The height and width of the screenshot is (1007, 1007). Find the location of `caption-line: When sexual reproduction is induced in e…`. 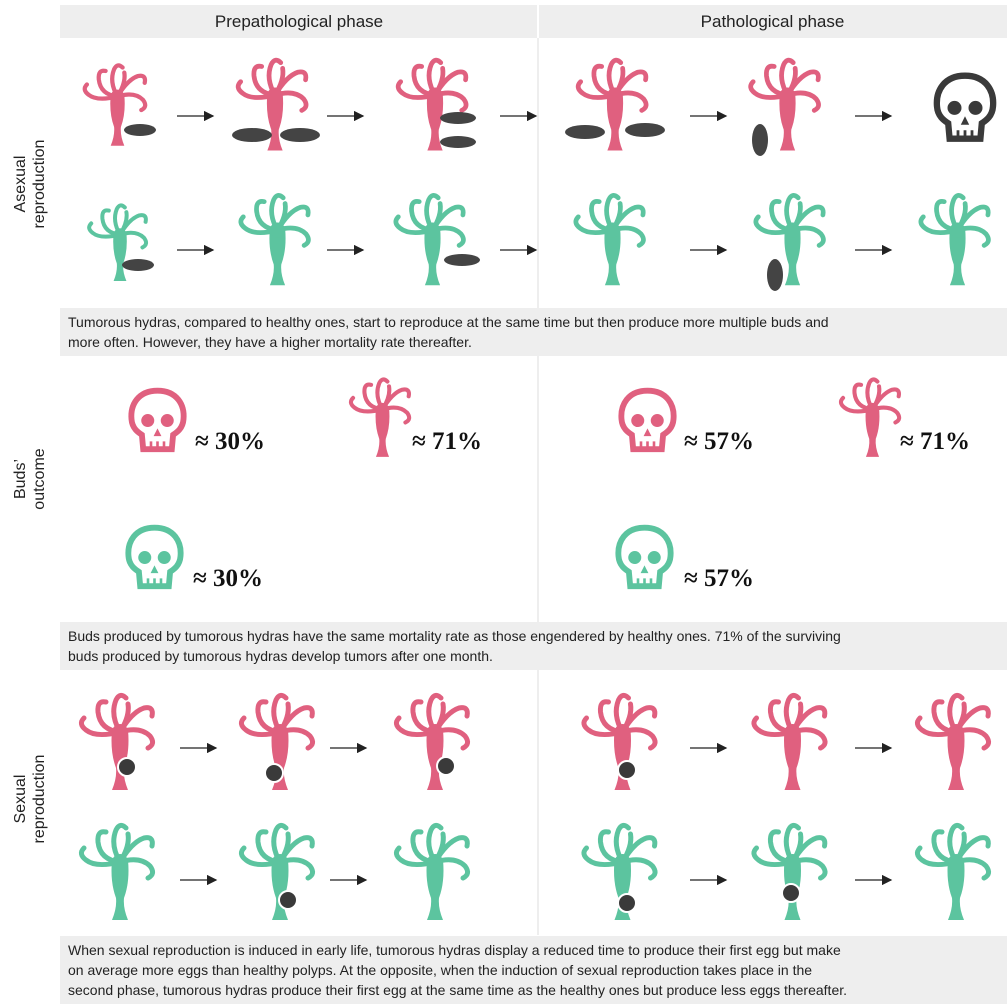

caption-line: When sexual reproduction is induced in e… is located at coordinates (454, 950).